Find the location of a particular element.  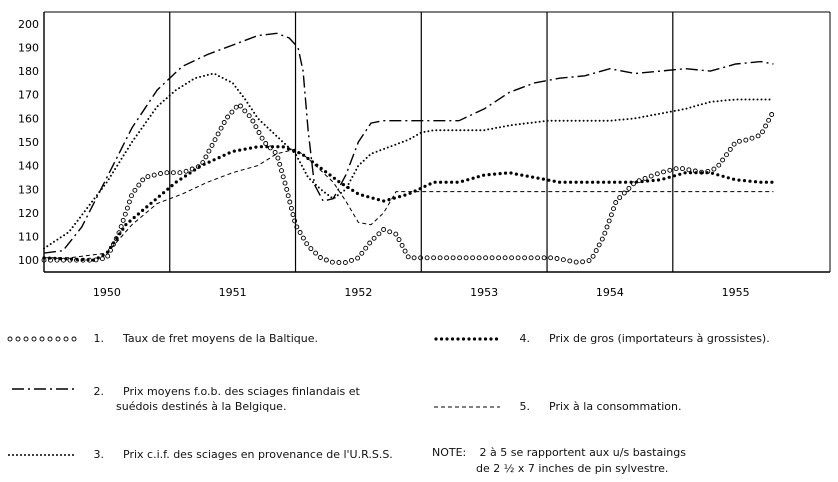

legend-text-1: Taux de fret moyens de la Baltique. is located at coordinates (220, 338).